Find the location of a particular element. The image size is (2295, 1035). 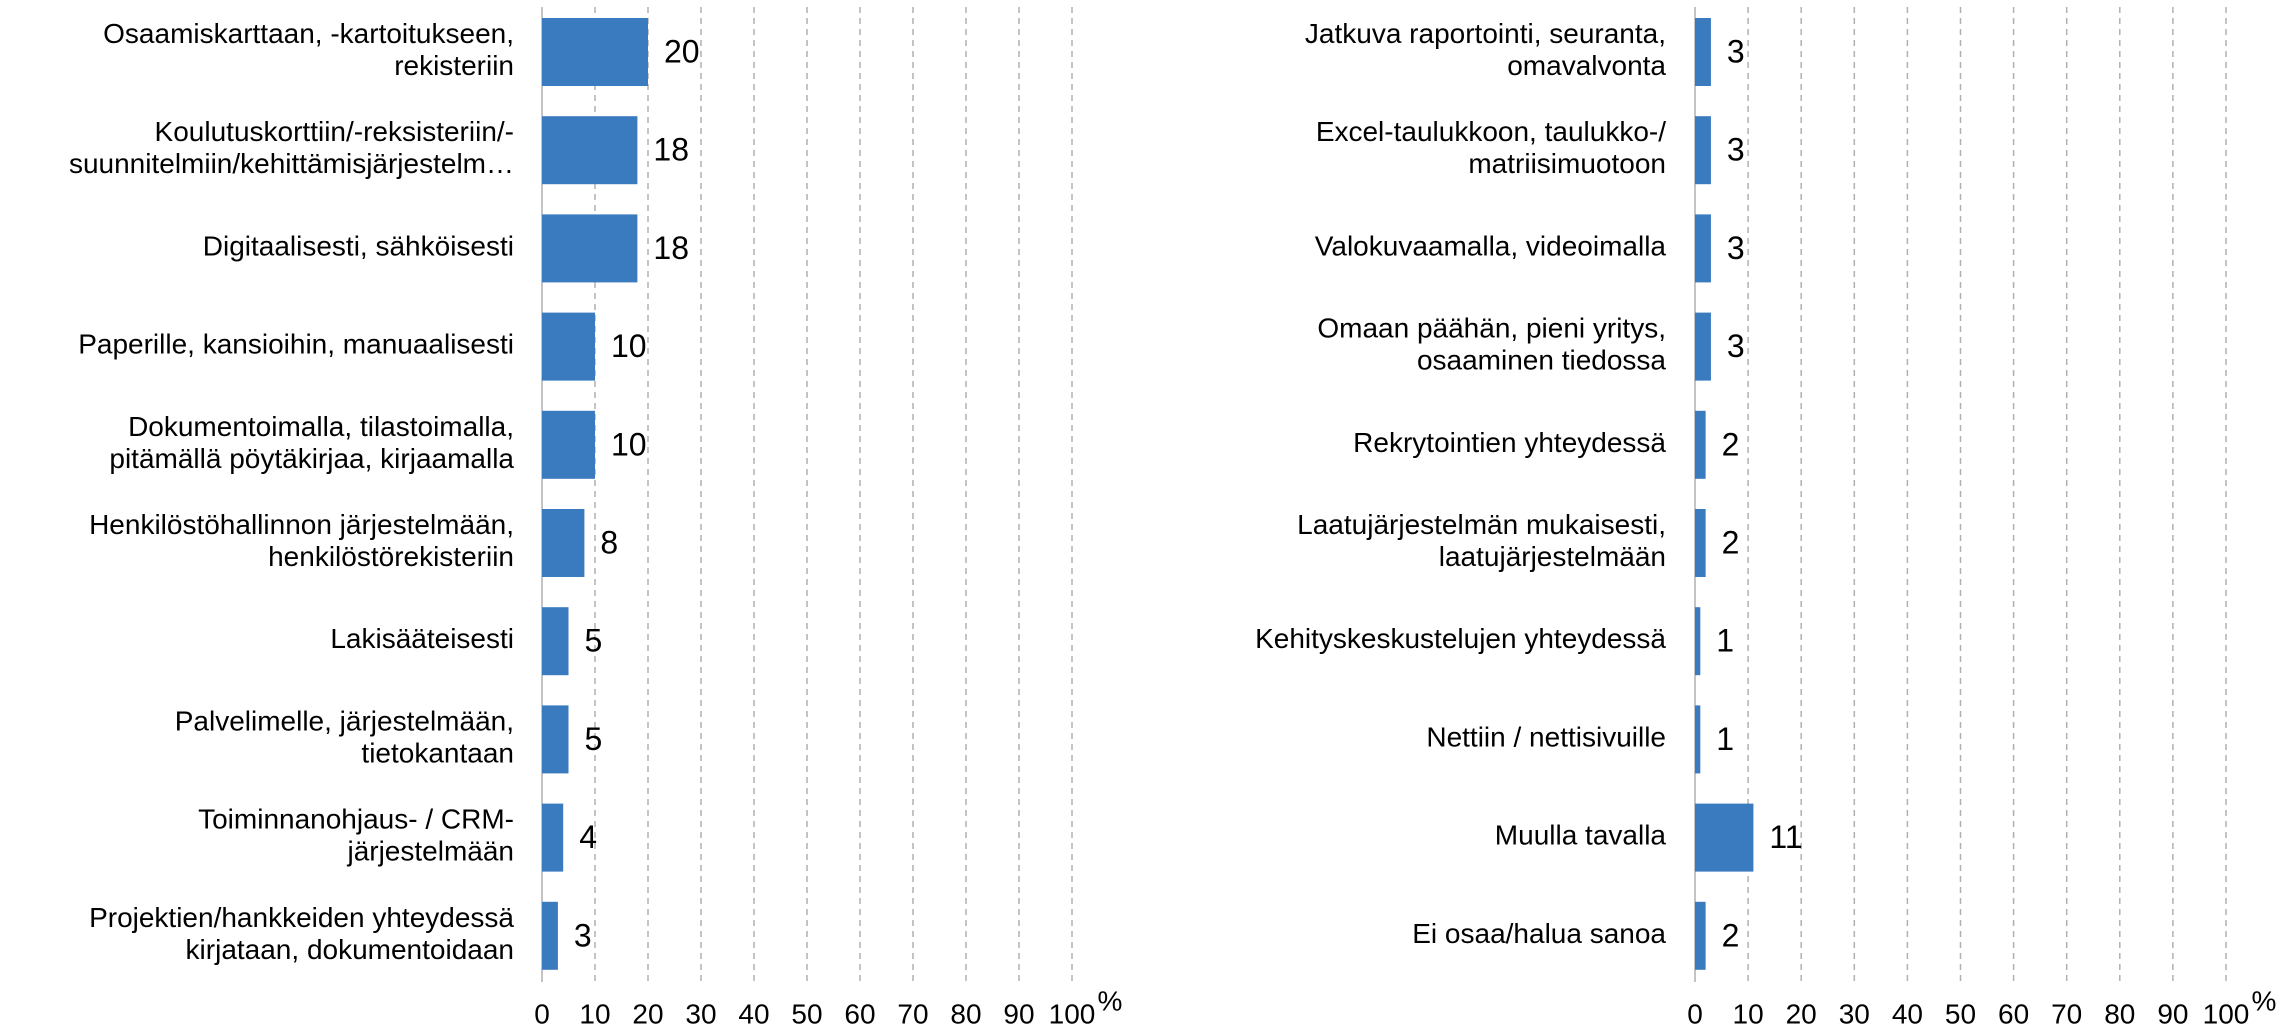

y-tick-label: Ei osaa/halua sanoa is located at coordinates (1539, 933).